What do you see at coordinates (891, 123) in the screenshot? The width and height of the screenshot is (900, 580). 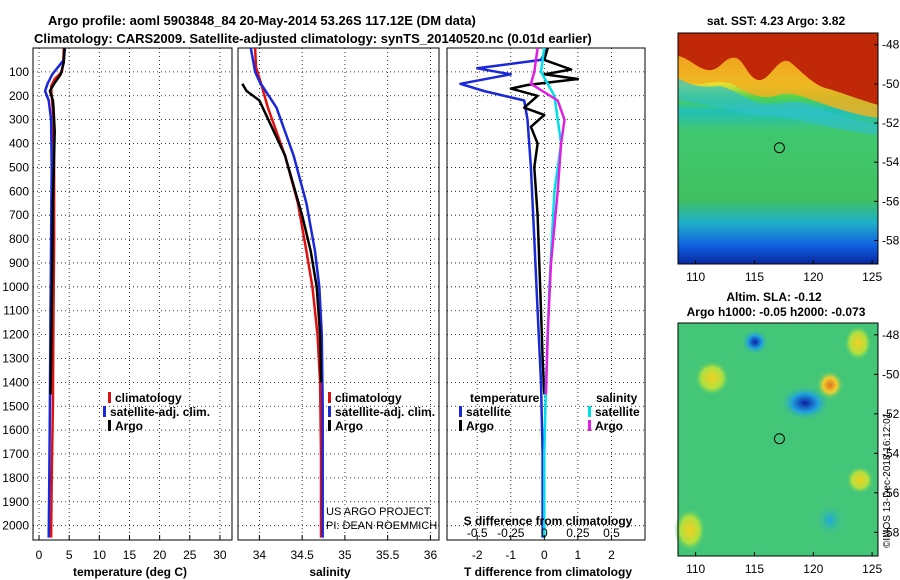 I see `map-y-tick-label: -52` at bounding box center [891, 123].